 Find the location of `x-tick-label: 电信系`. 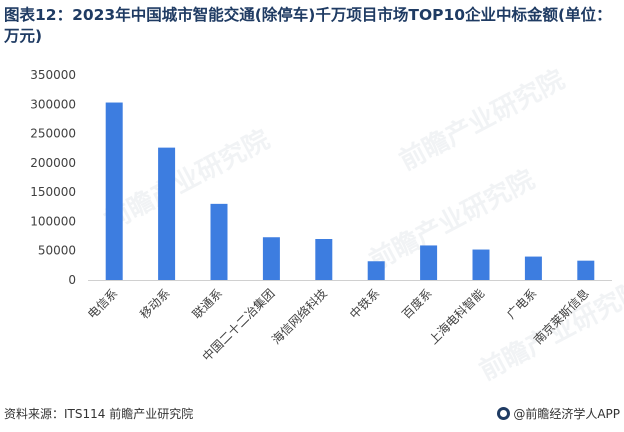

x-tick-label: 电信系 is located at coordinates (102, 303).